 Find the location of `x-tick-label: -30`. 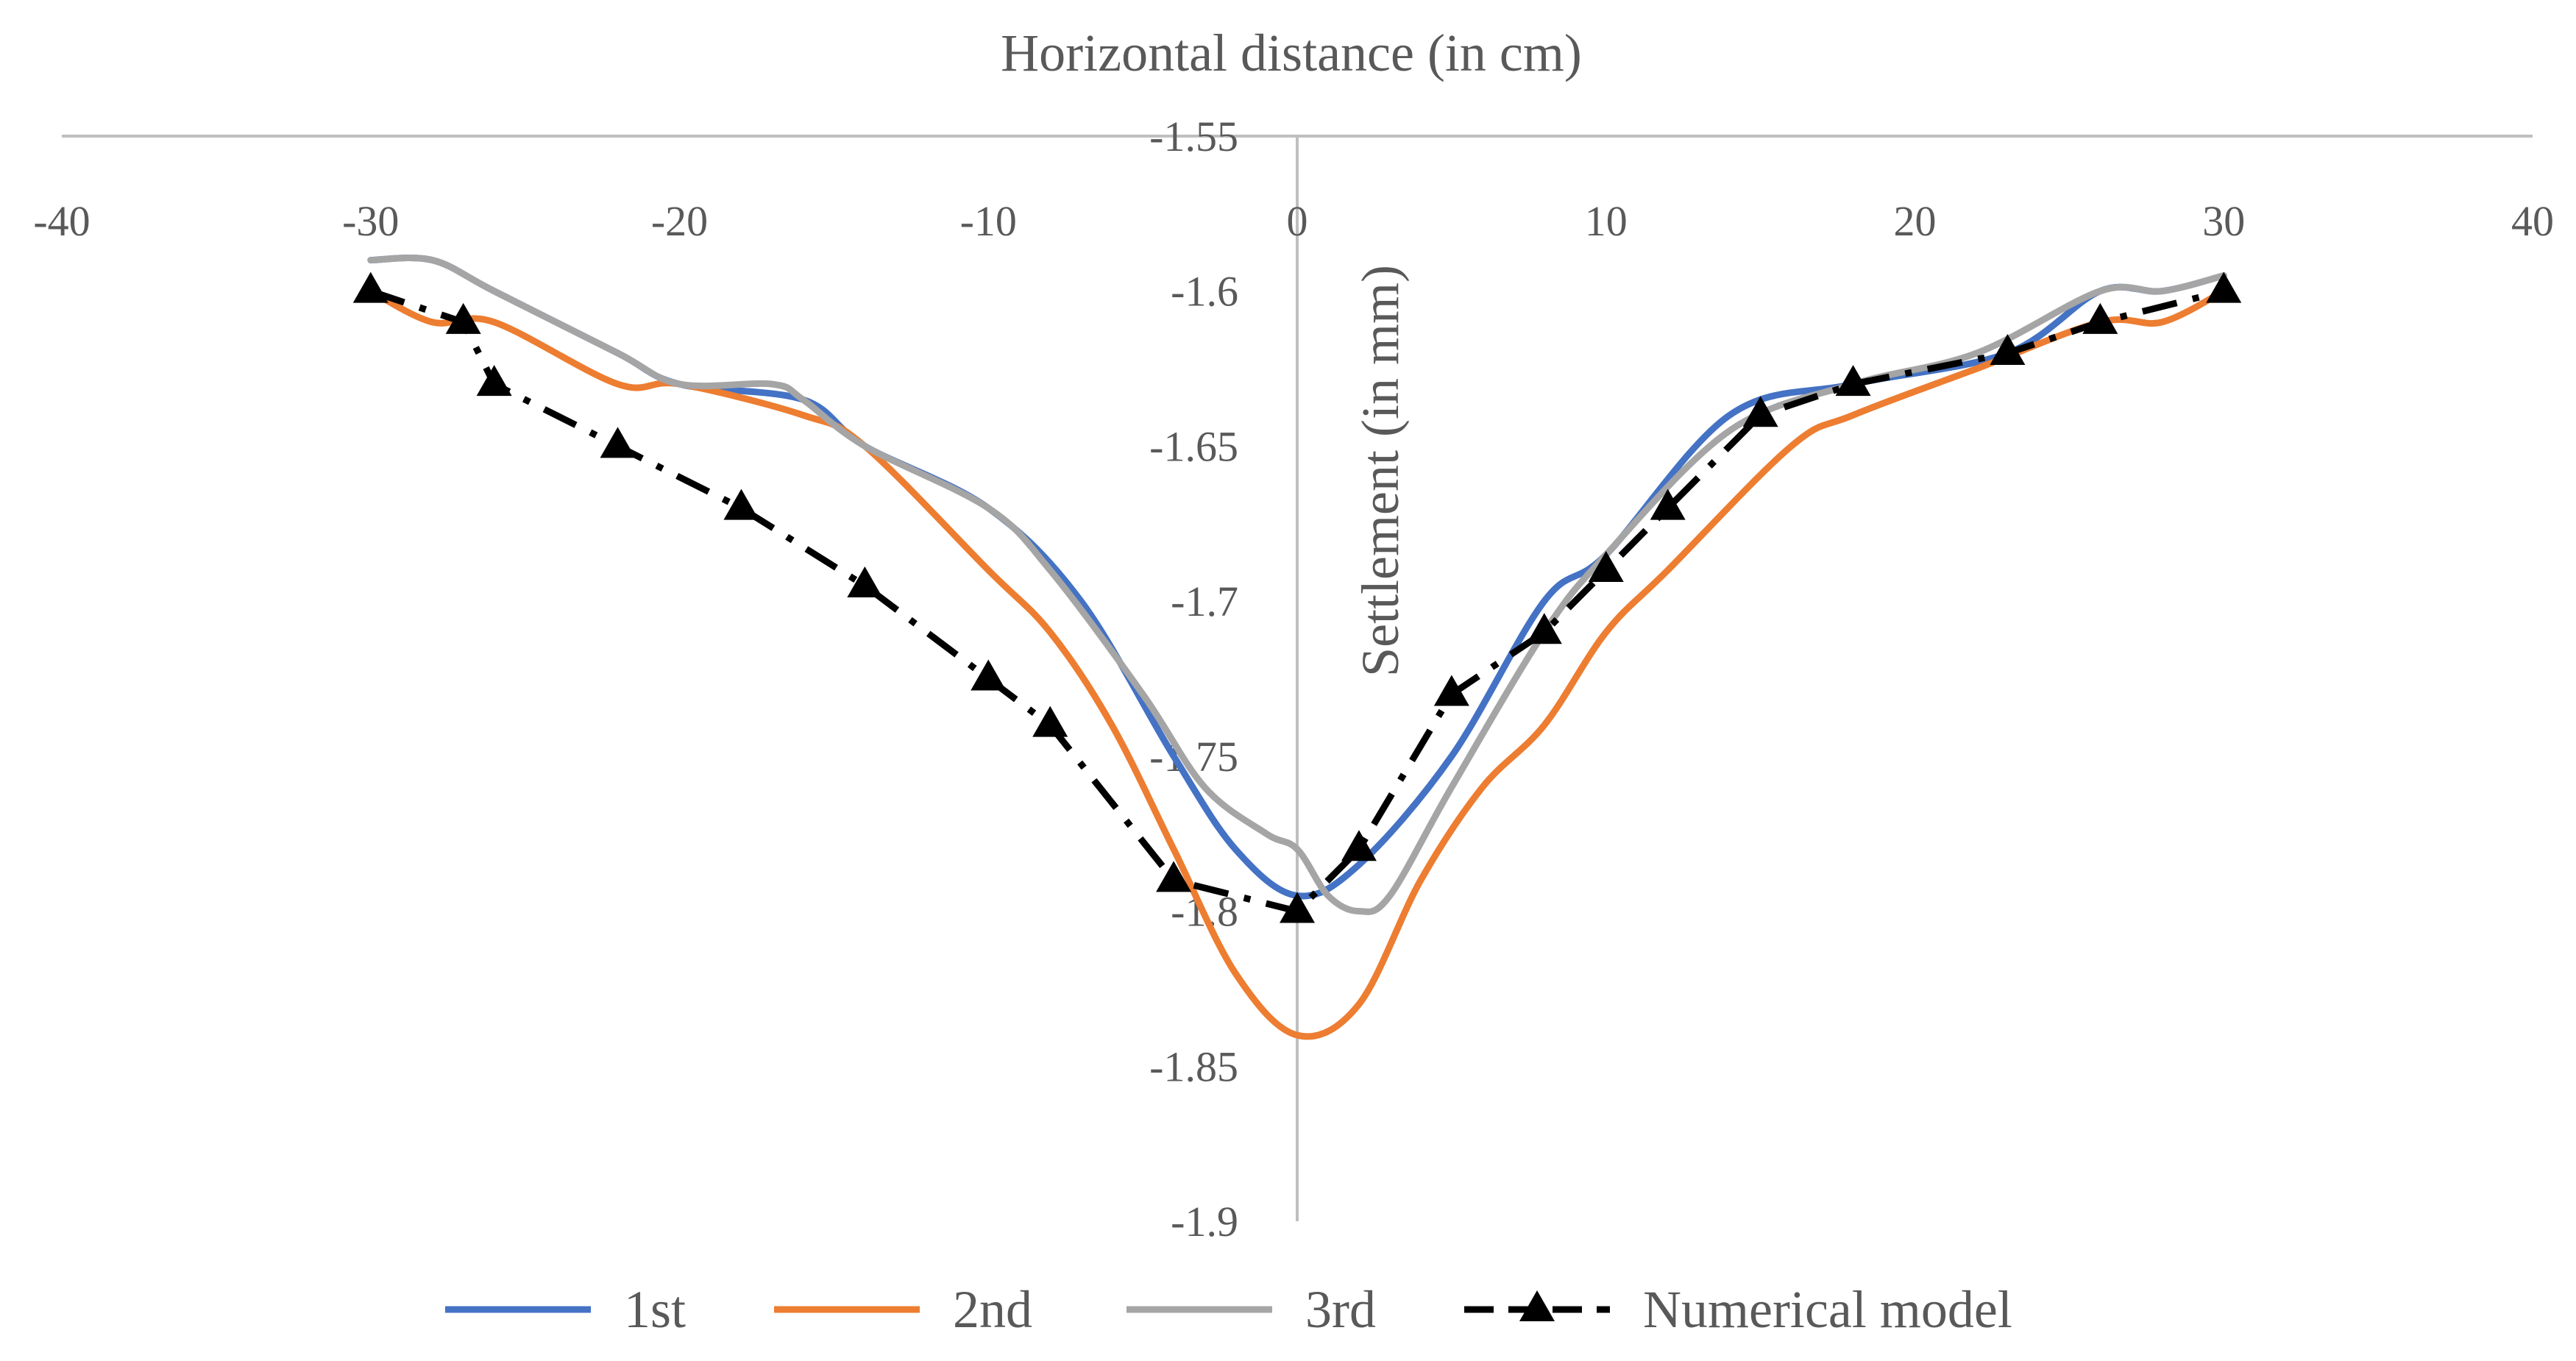

x-tick-label: -30 is located at coordinates (370, 221).